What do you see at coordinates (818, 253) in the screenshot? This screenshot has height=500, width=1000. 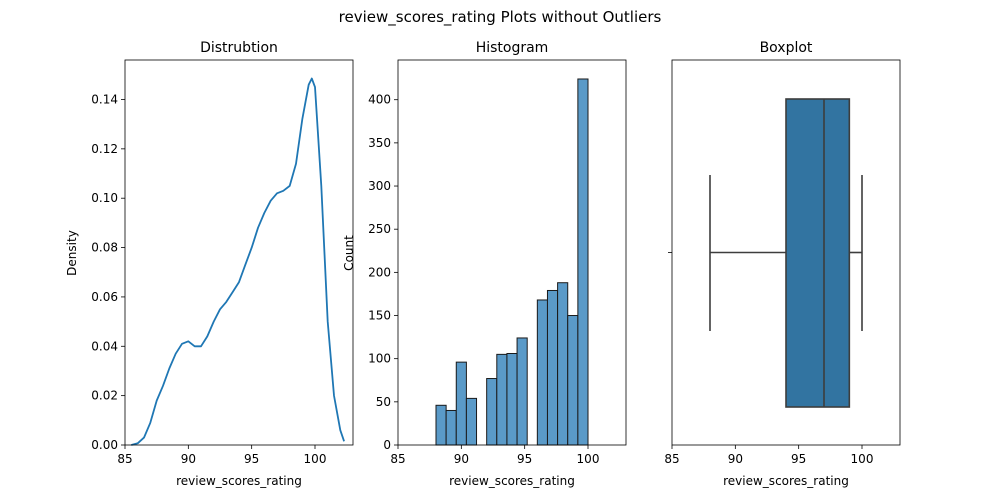 I see `boxplot-box` at bounding box center [818, 253].